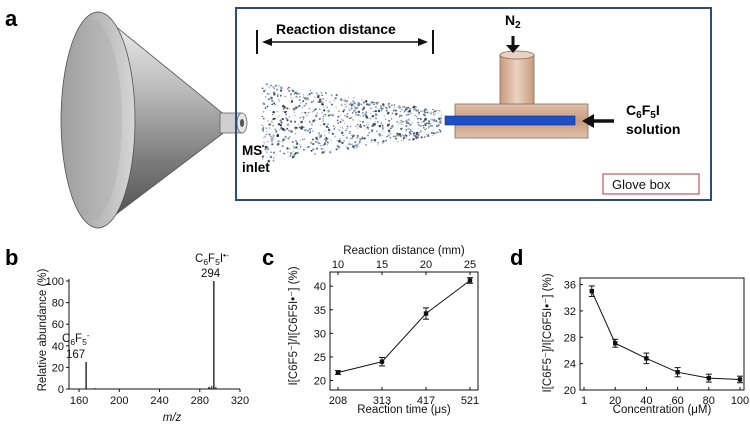 The height and width of the screenshot is (429, 750). I want to click on chart-b-xtick-label: 280, so click(200, 401).